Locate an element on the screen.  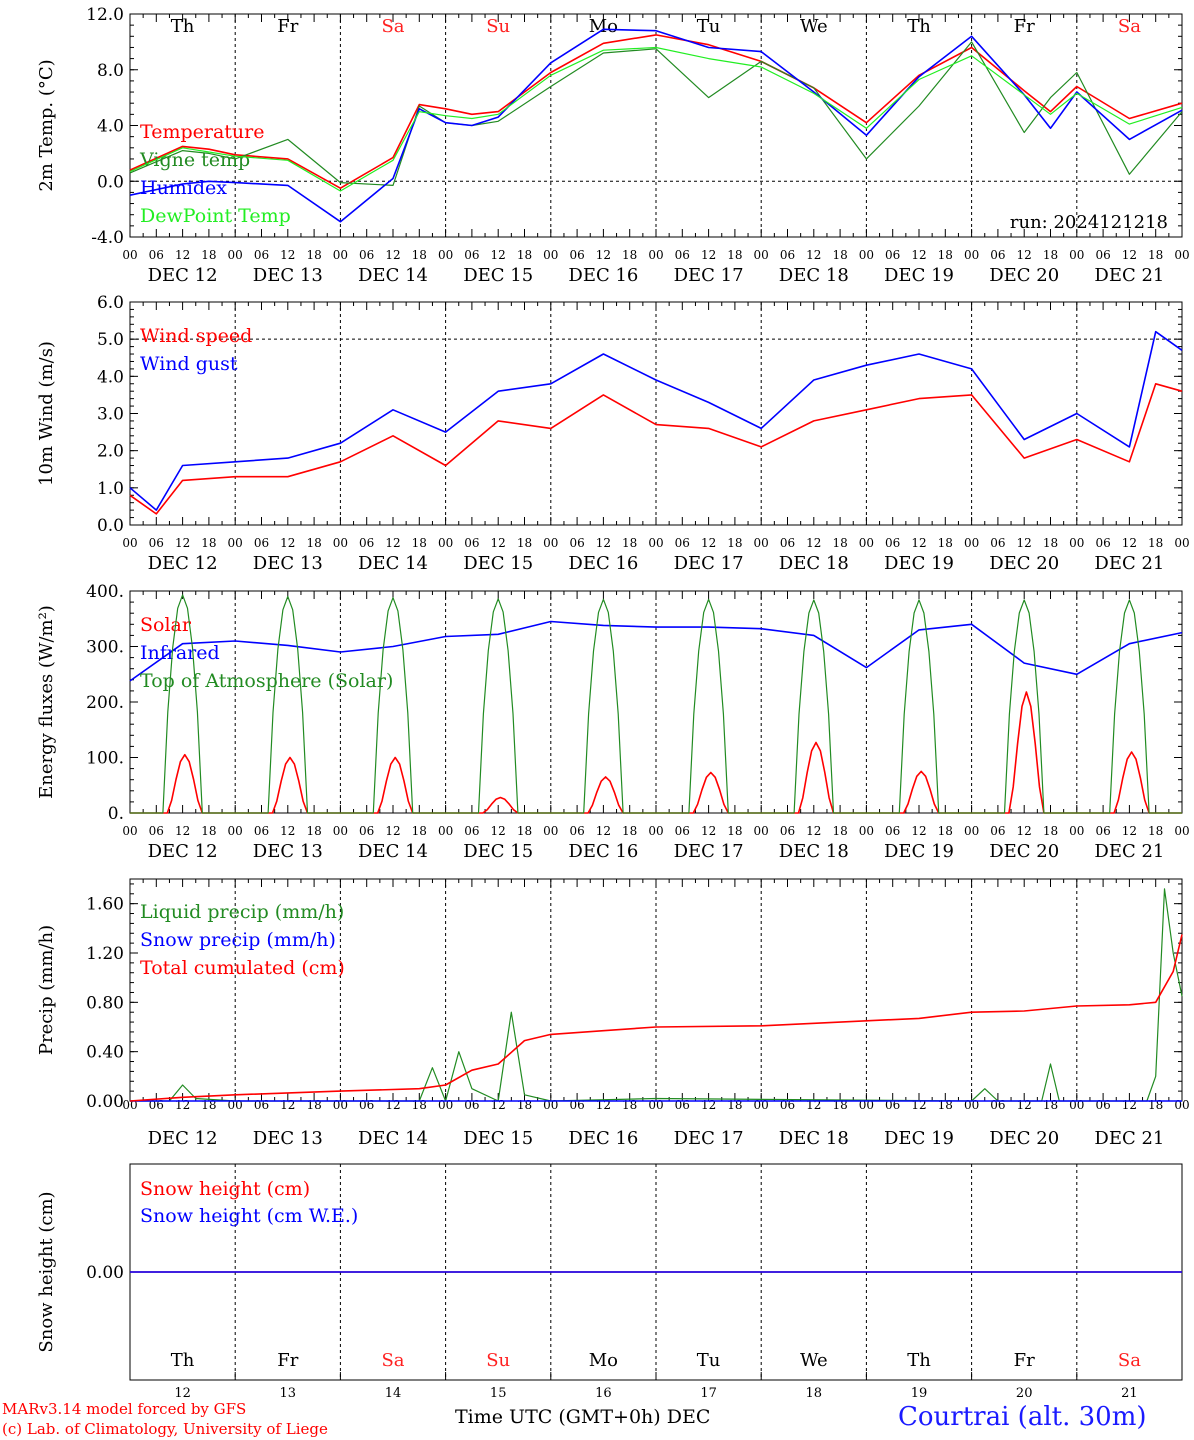
weekday-label: We is located at coordinates (814, 26).